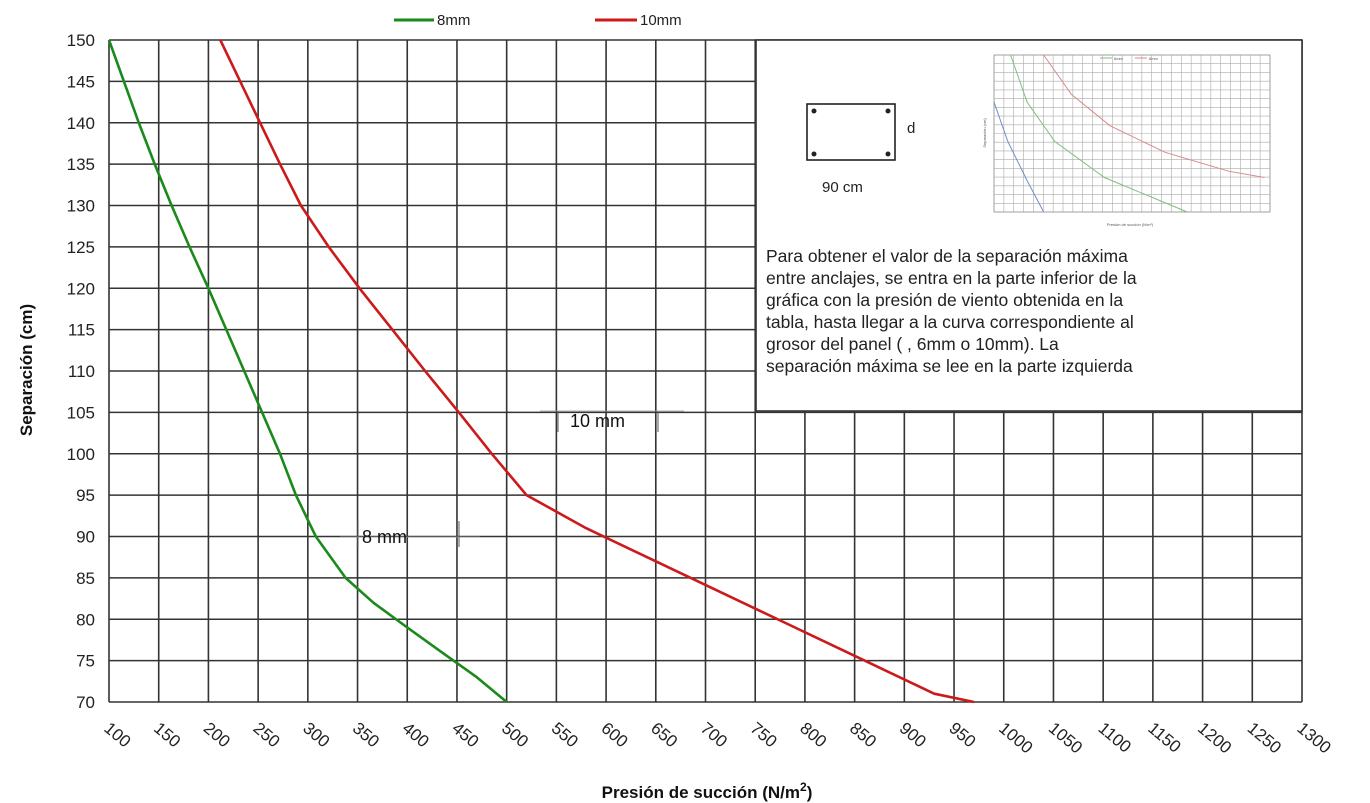  Describe the element at coordinates (85, 495) in the screenshot. I see `y-tick-label: 95` at that location.